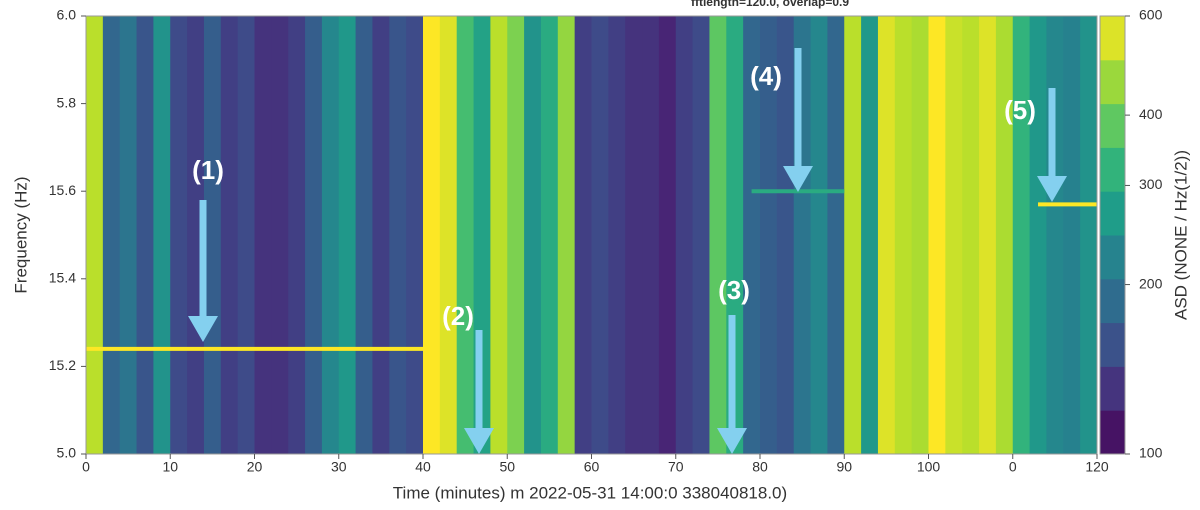  I want to click on x-tick-label: 100, so click(929, 467).